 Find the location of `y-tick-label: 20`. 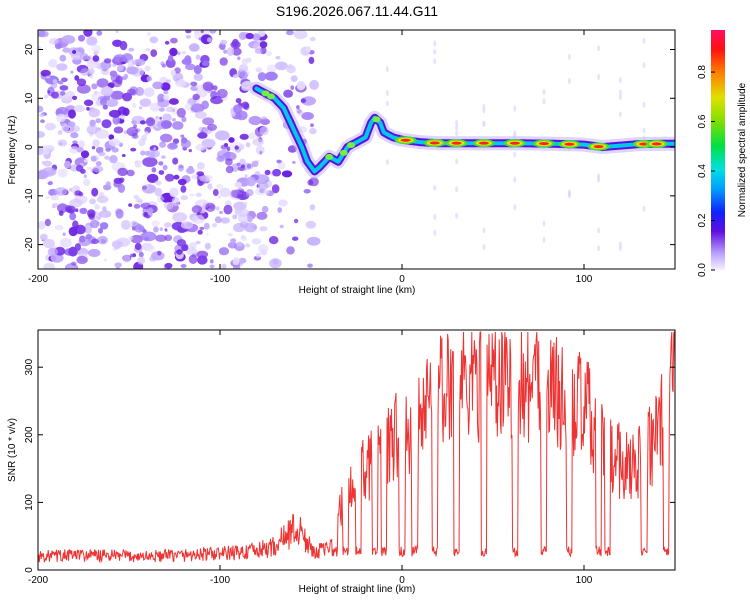

y-tick-label: 20 is located at coordinates (29, 50).